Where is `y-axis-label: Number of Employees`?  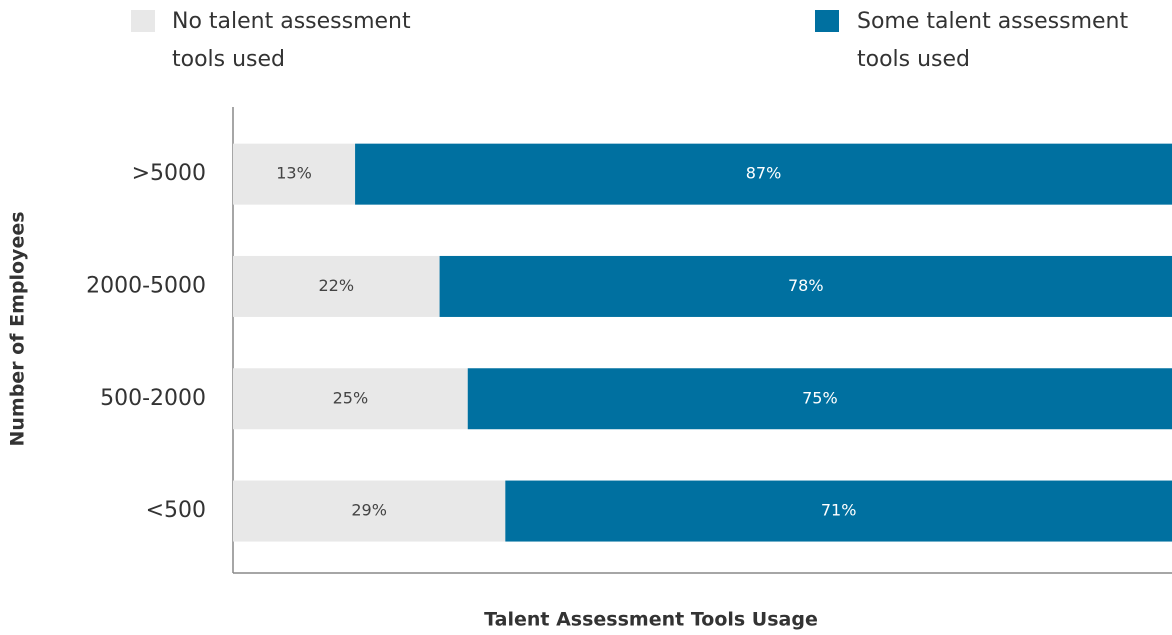 y-axis-label: Number of Employees is located at coordinates (18, 328).